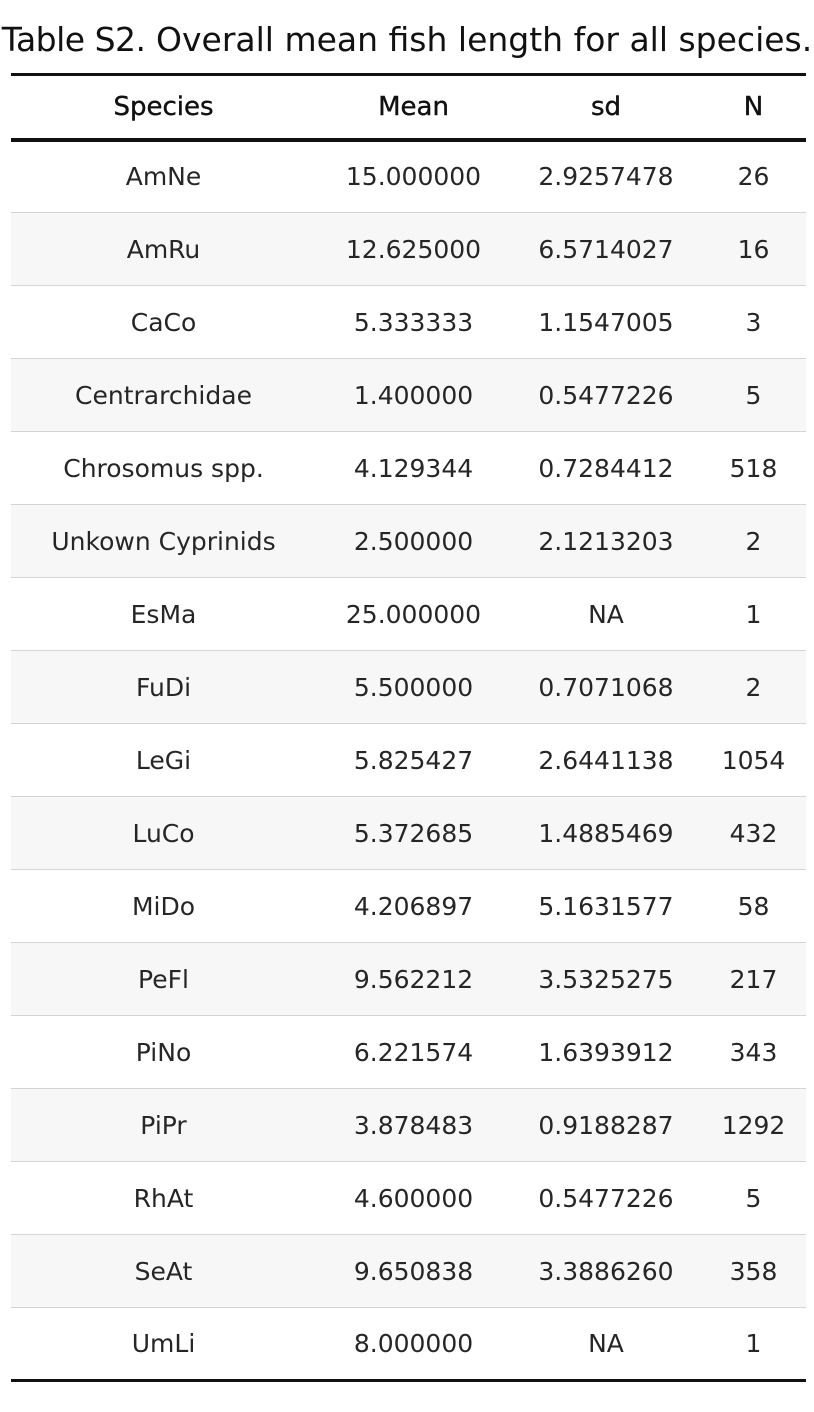 The image size is (814, 1412). Describe the element at coordinates (163, 1198) in the screenshot. I see `cell-species: RhAt` at that location.